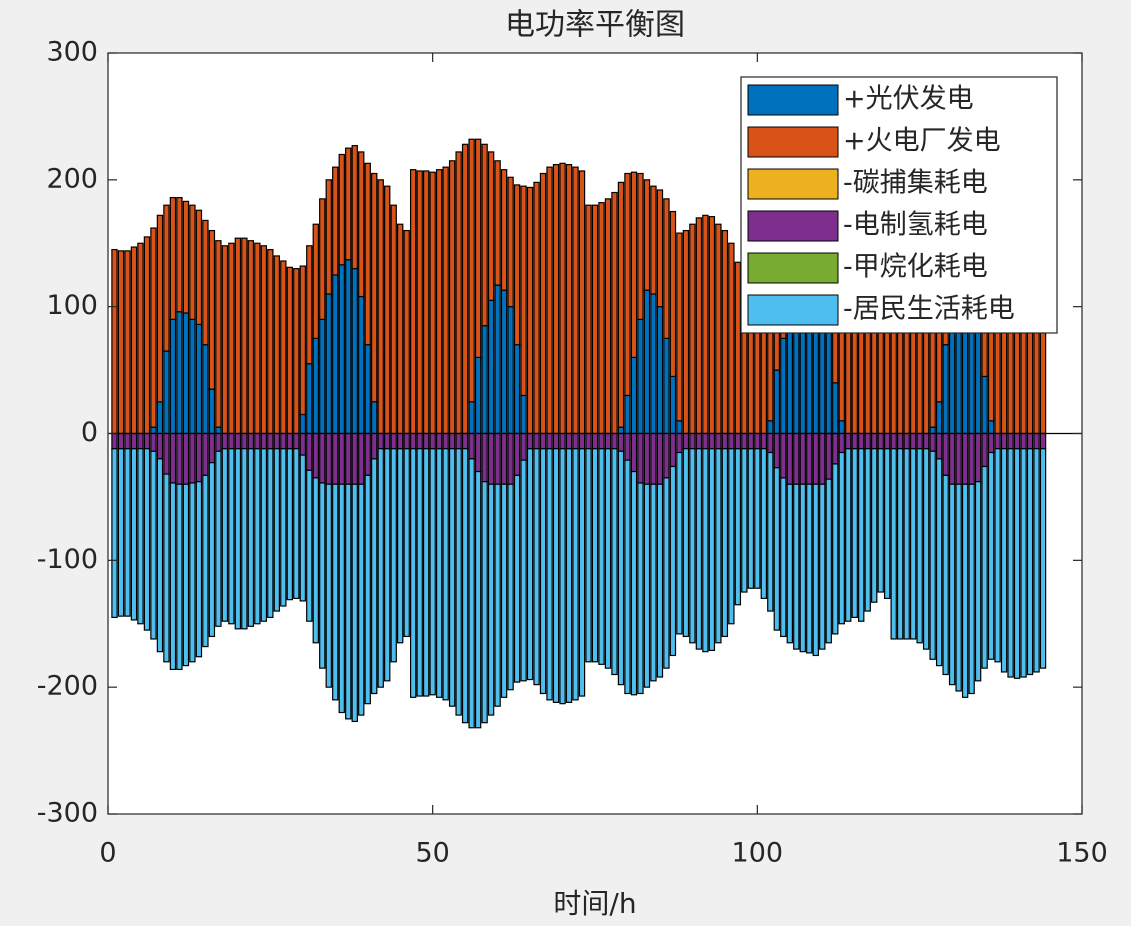  I want to click on legend-label: -居民生活耗电, so click(929, 309).